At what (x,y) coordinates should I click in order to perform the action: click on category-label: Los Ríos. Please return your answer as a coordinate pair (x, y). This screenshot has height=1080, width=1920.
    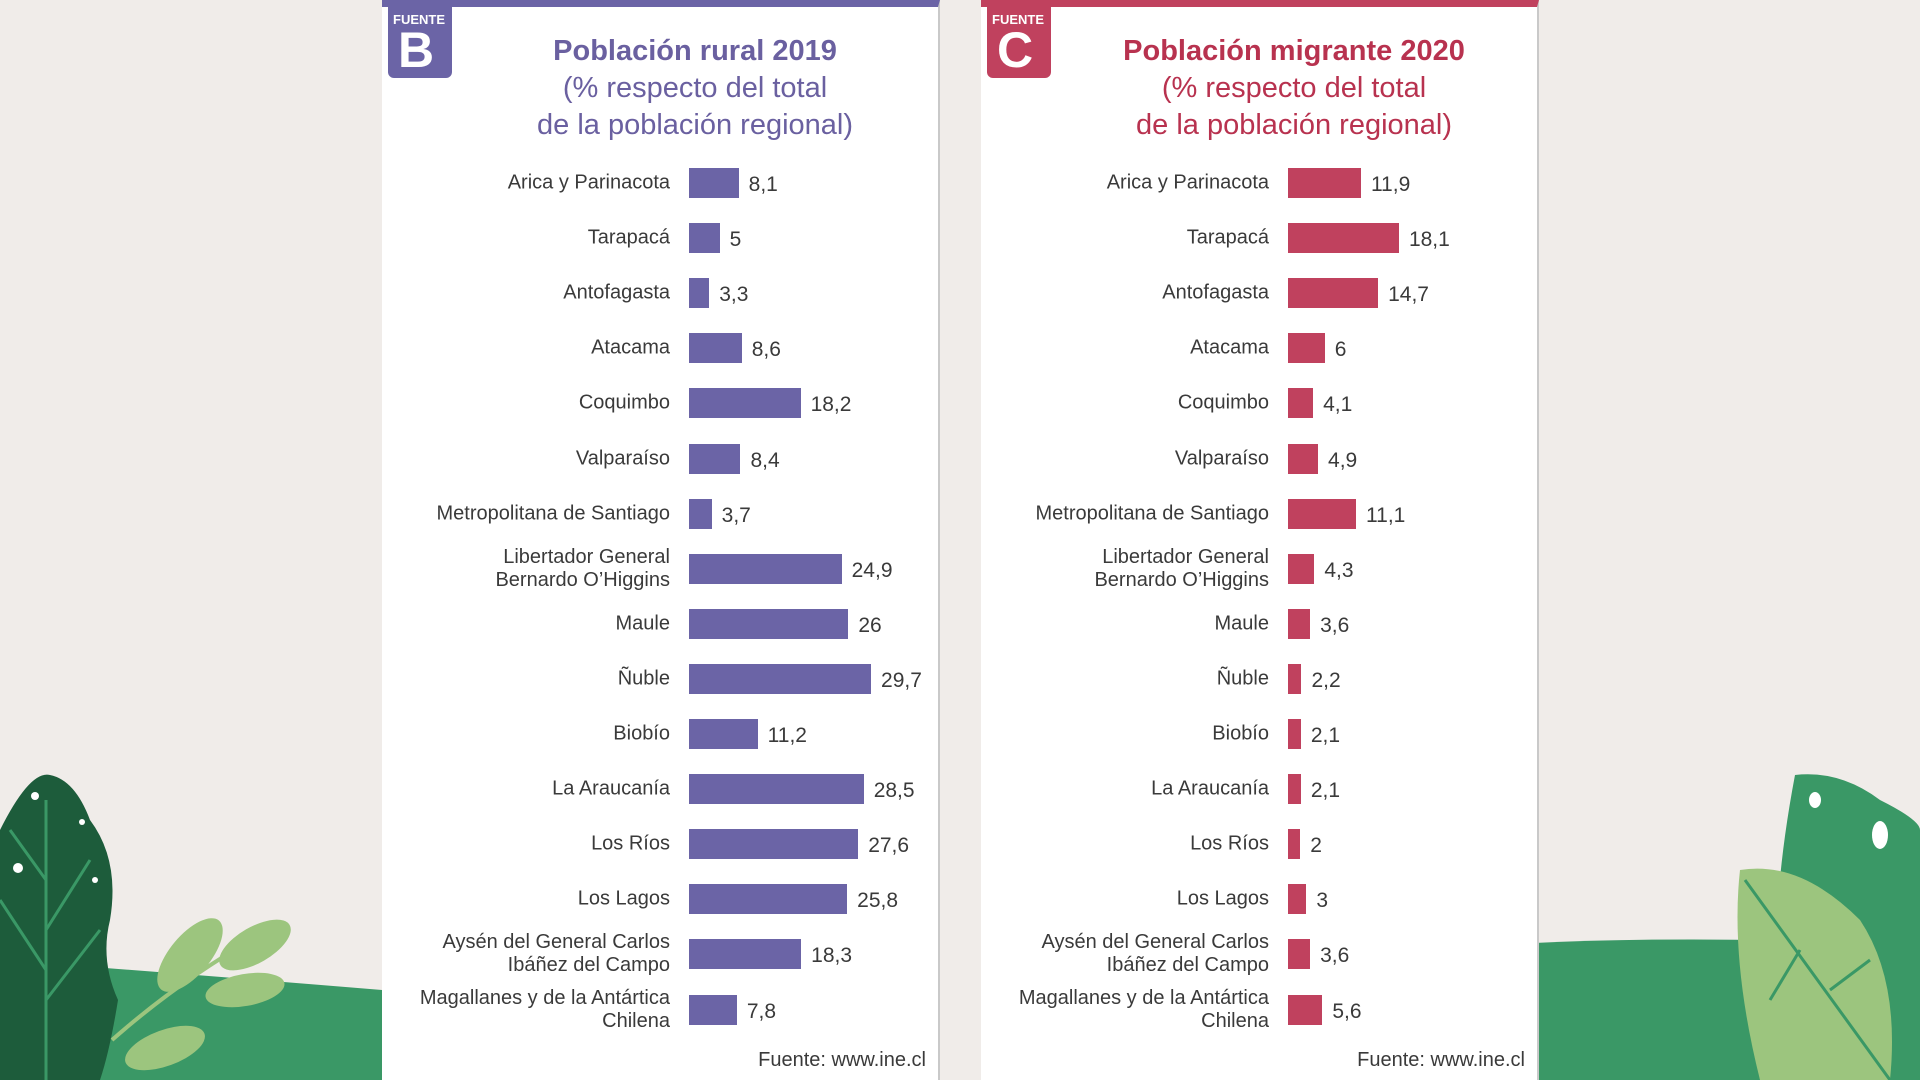
    Looking at the image, I should click on (630, 843).